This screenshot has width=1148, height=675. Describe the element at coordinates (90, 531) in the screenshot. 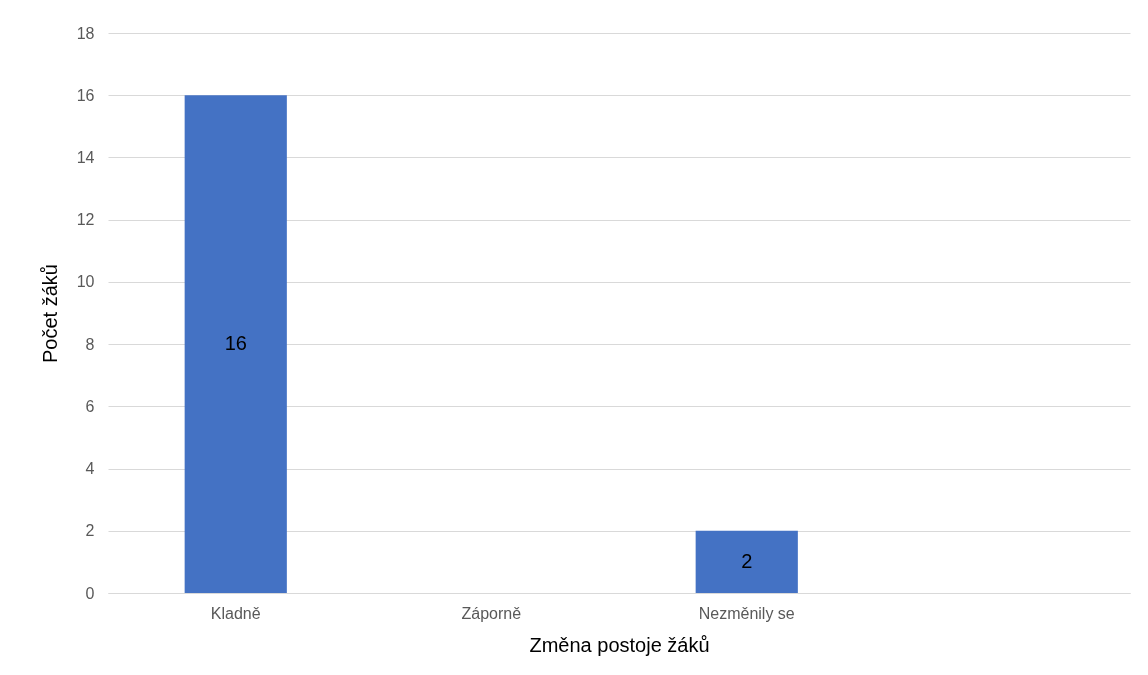

I see `y-tick-label: 2` at that location.